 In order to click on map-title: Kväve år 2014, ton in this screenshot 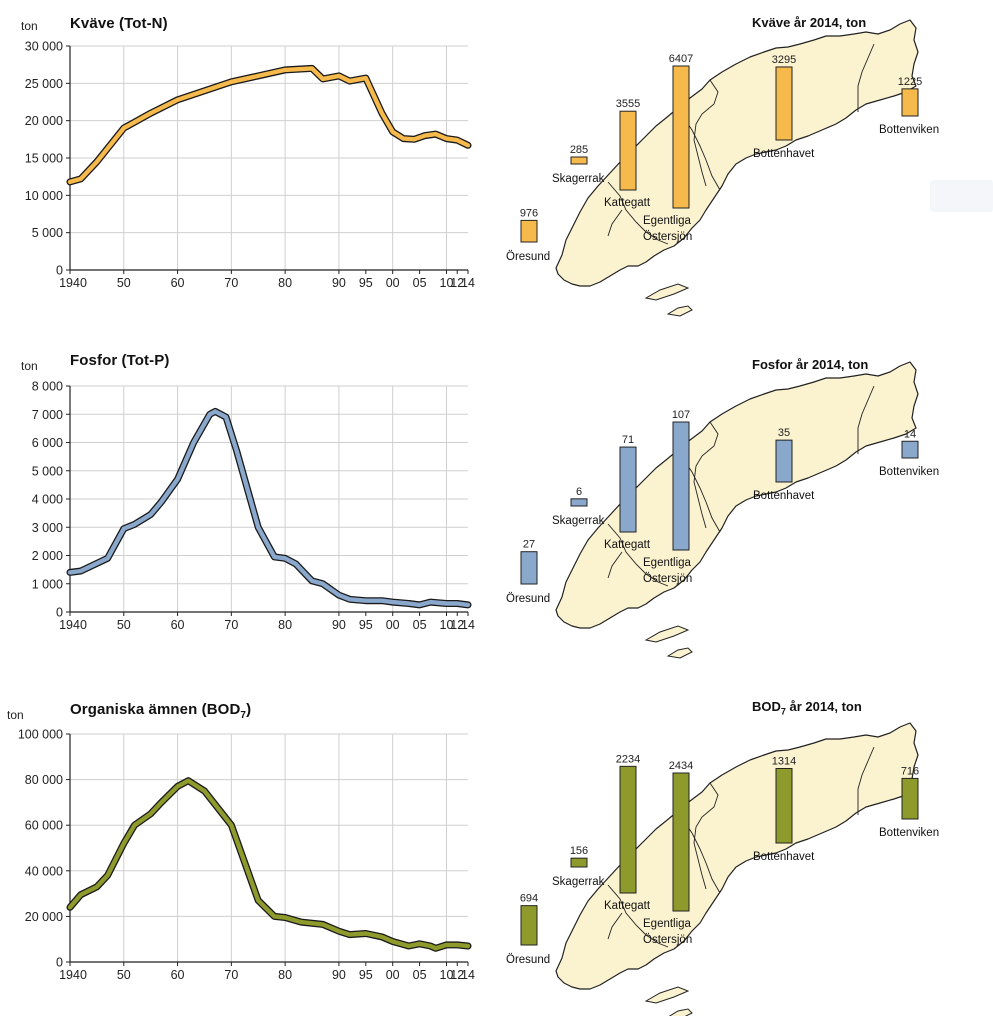, I will do `click(809, 22)`.